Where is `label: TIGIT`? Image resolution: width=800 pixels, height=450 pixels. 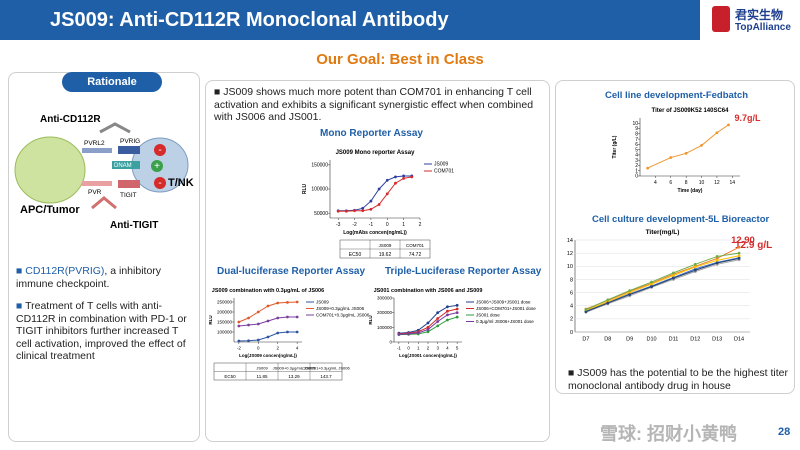
label: TIGIT is located at coordinates (128, 195).